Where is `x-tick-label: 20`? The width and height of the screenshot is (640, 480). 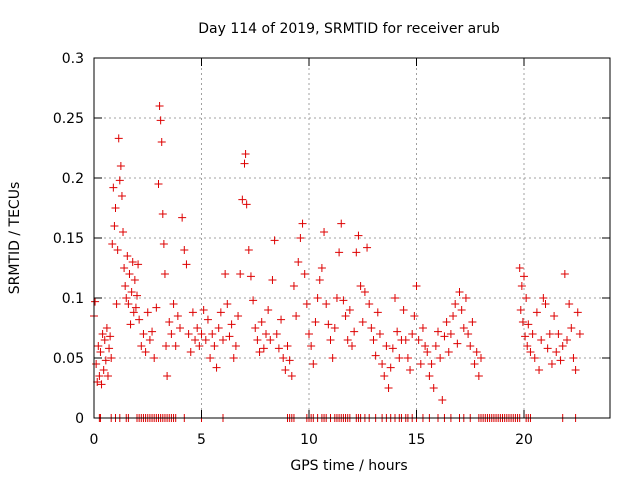
x-tick-label: 20 is located at coordinates (524, 440).